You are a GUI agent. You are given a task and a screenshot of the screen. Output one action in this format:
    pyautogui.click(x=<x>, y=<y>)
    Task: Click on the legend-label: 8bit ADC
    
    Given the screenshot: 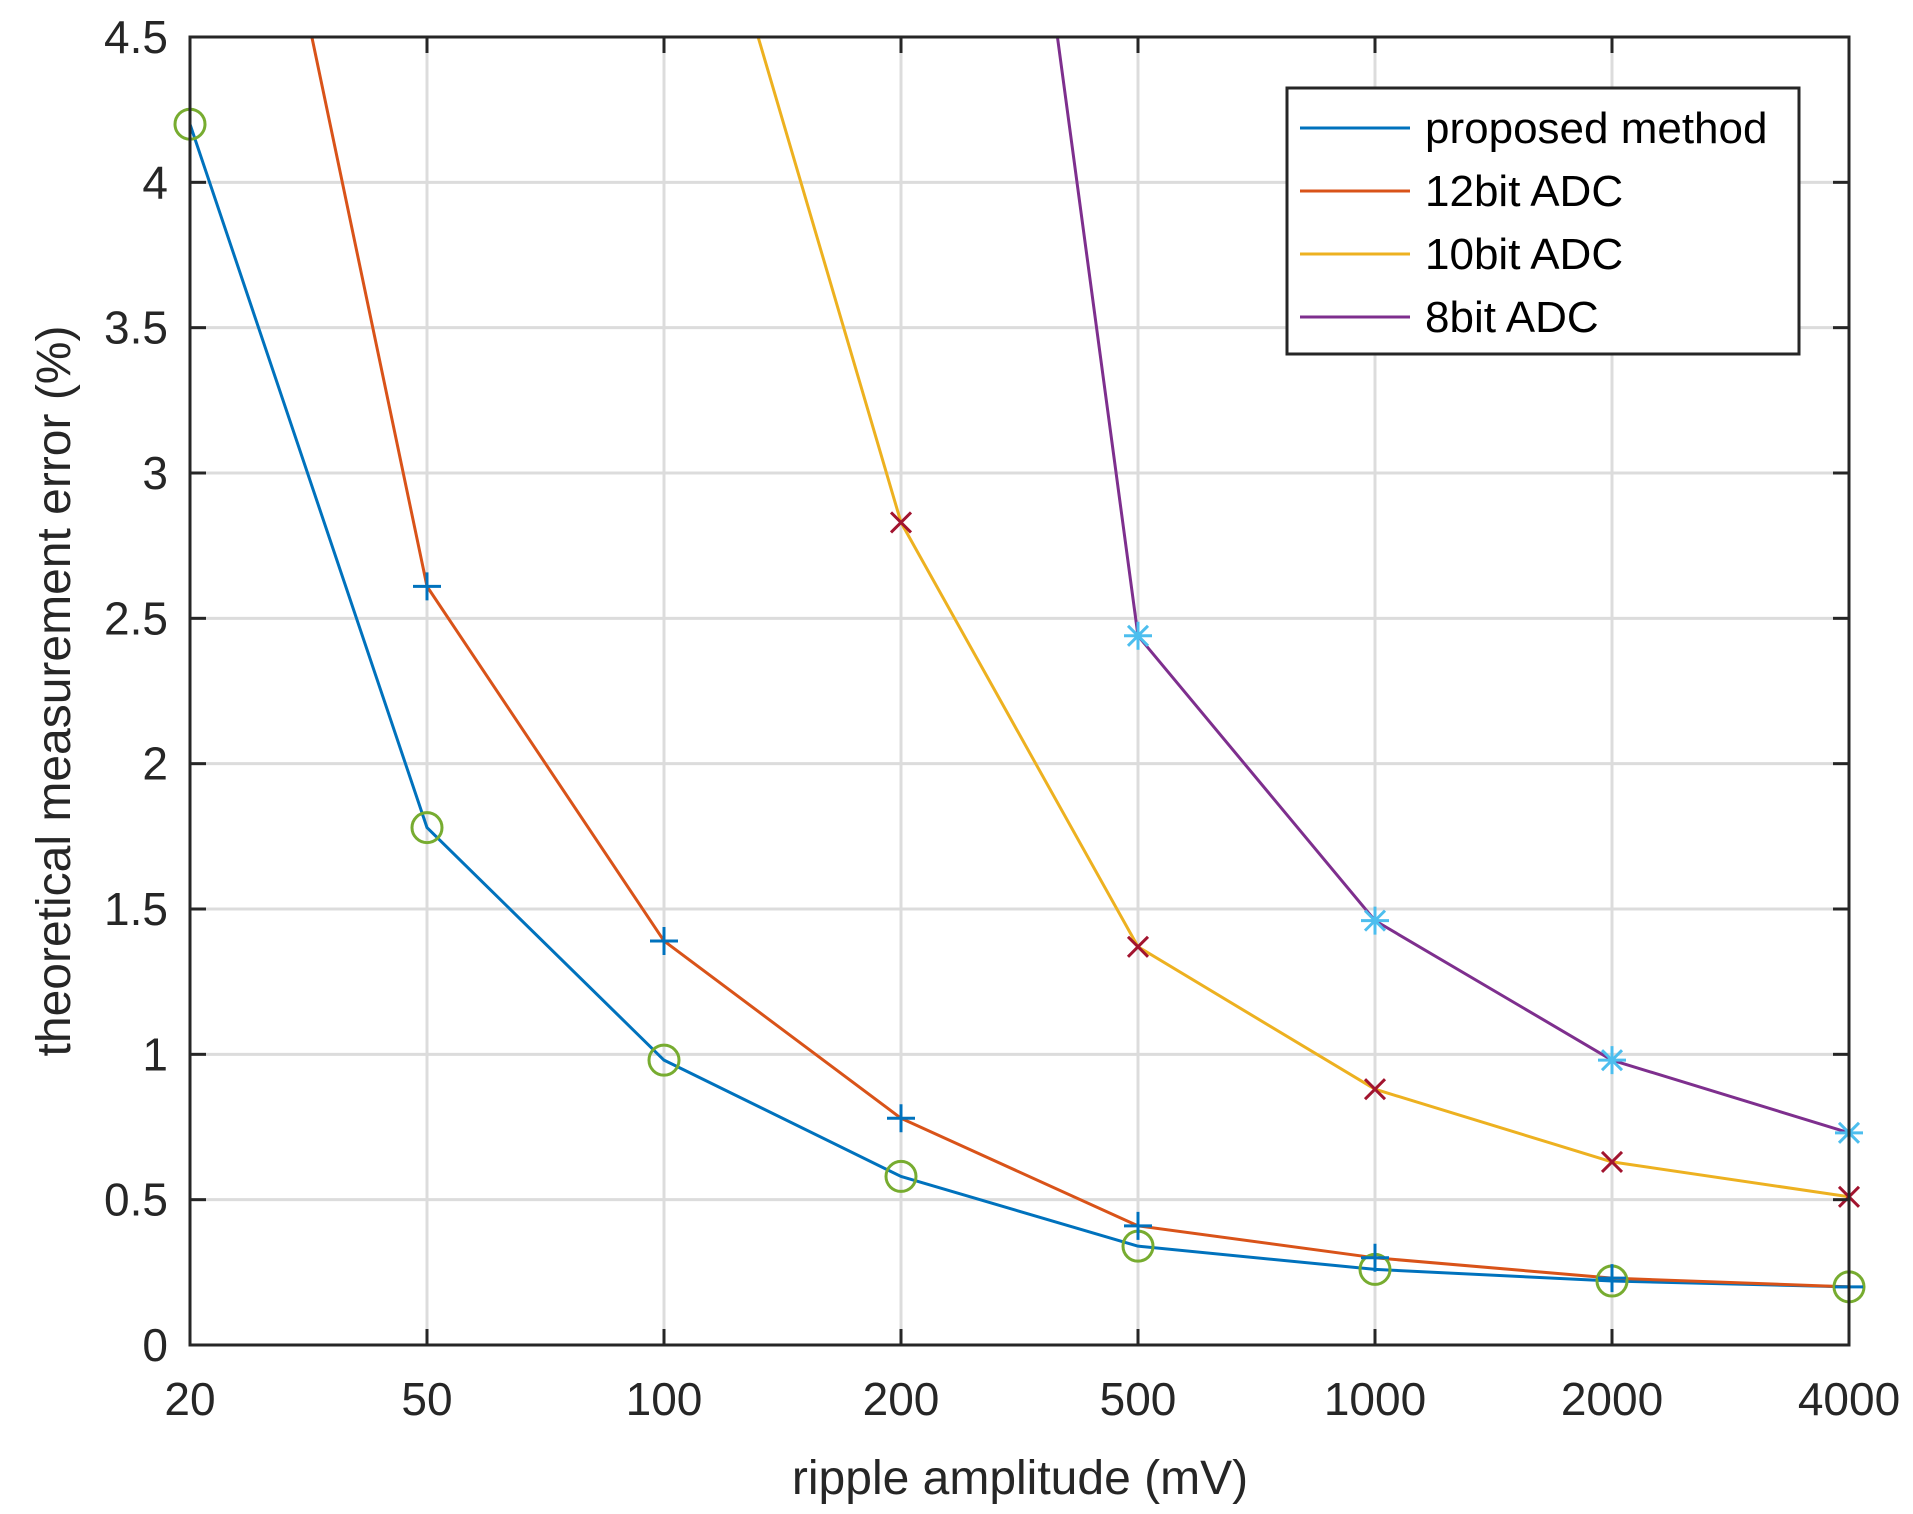 What is the action you would take?
    pyautogui.click(x=1512, y=317)
    